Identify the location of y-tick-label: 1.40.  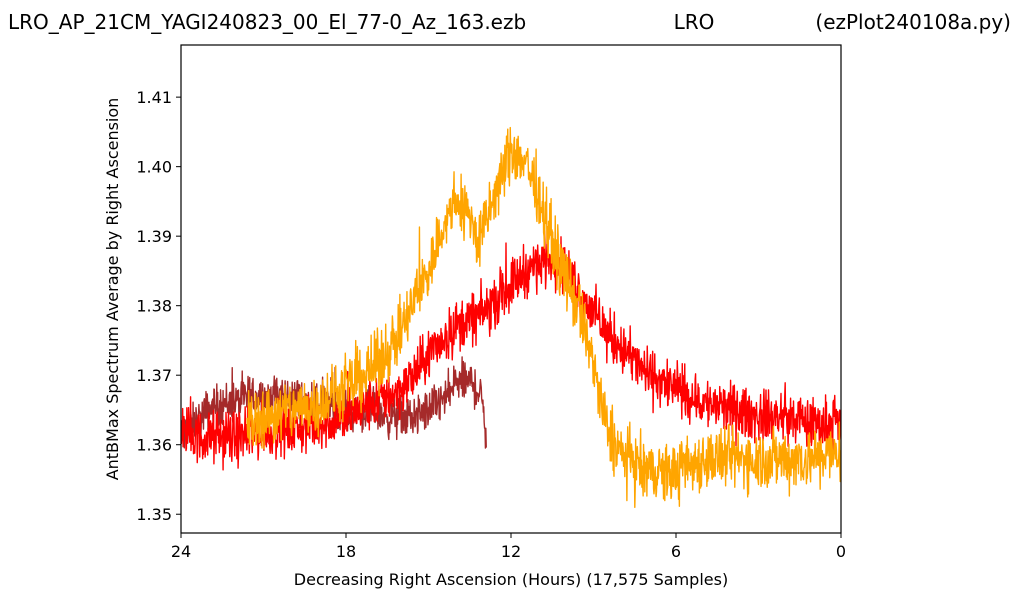
(154, 167).